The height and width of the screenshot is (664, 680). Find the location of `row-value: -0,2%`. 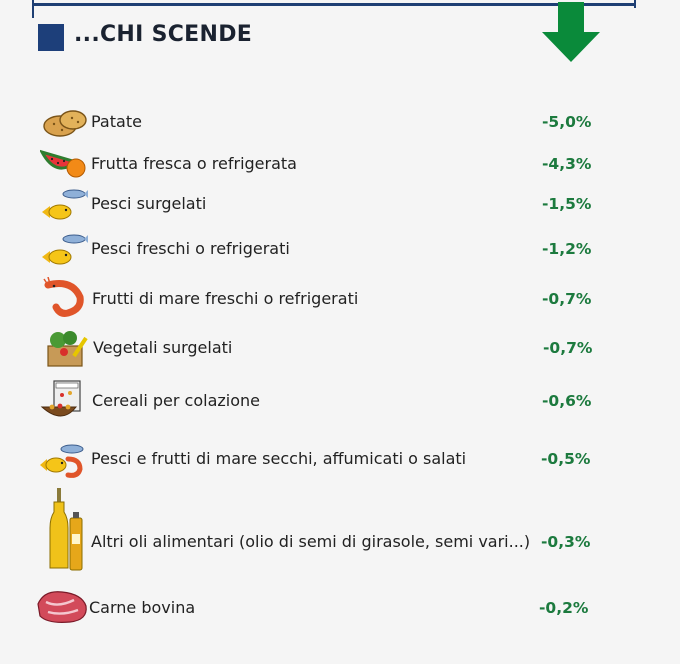

row-value: -0,2% is located at coordinates (564, 608).